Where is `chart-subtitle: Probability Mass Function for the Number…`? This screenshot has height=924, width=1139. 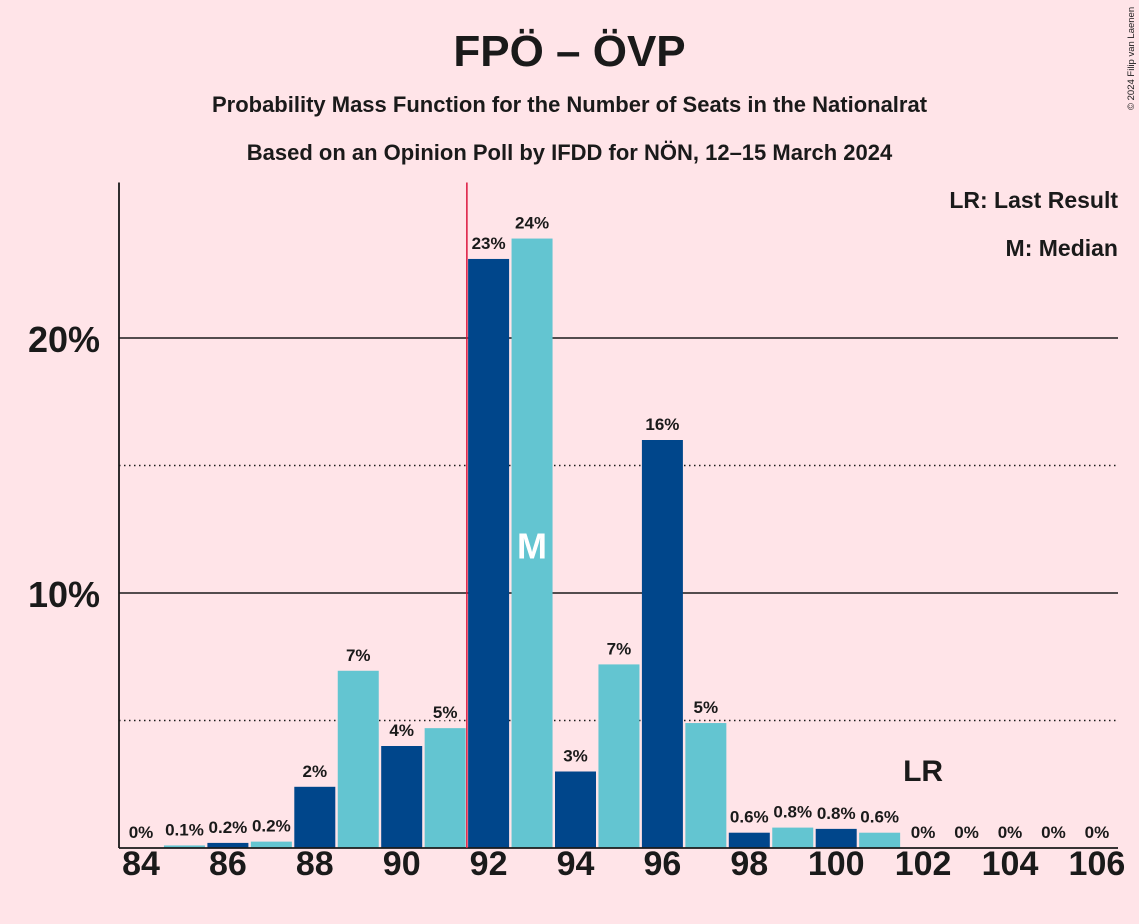 chart-subtitle: Probability Mass Function for the Number… is located at coordinates (570, 104).